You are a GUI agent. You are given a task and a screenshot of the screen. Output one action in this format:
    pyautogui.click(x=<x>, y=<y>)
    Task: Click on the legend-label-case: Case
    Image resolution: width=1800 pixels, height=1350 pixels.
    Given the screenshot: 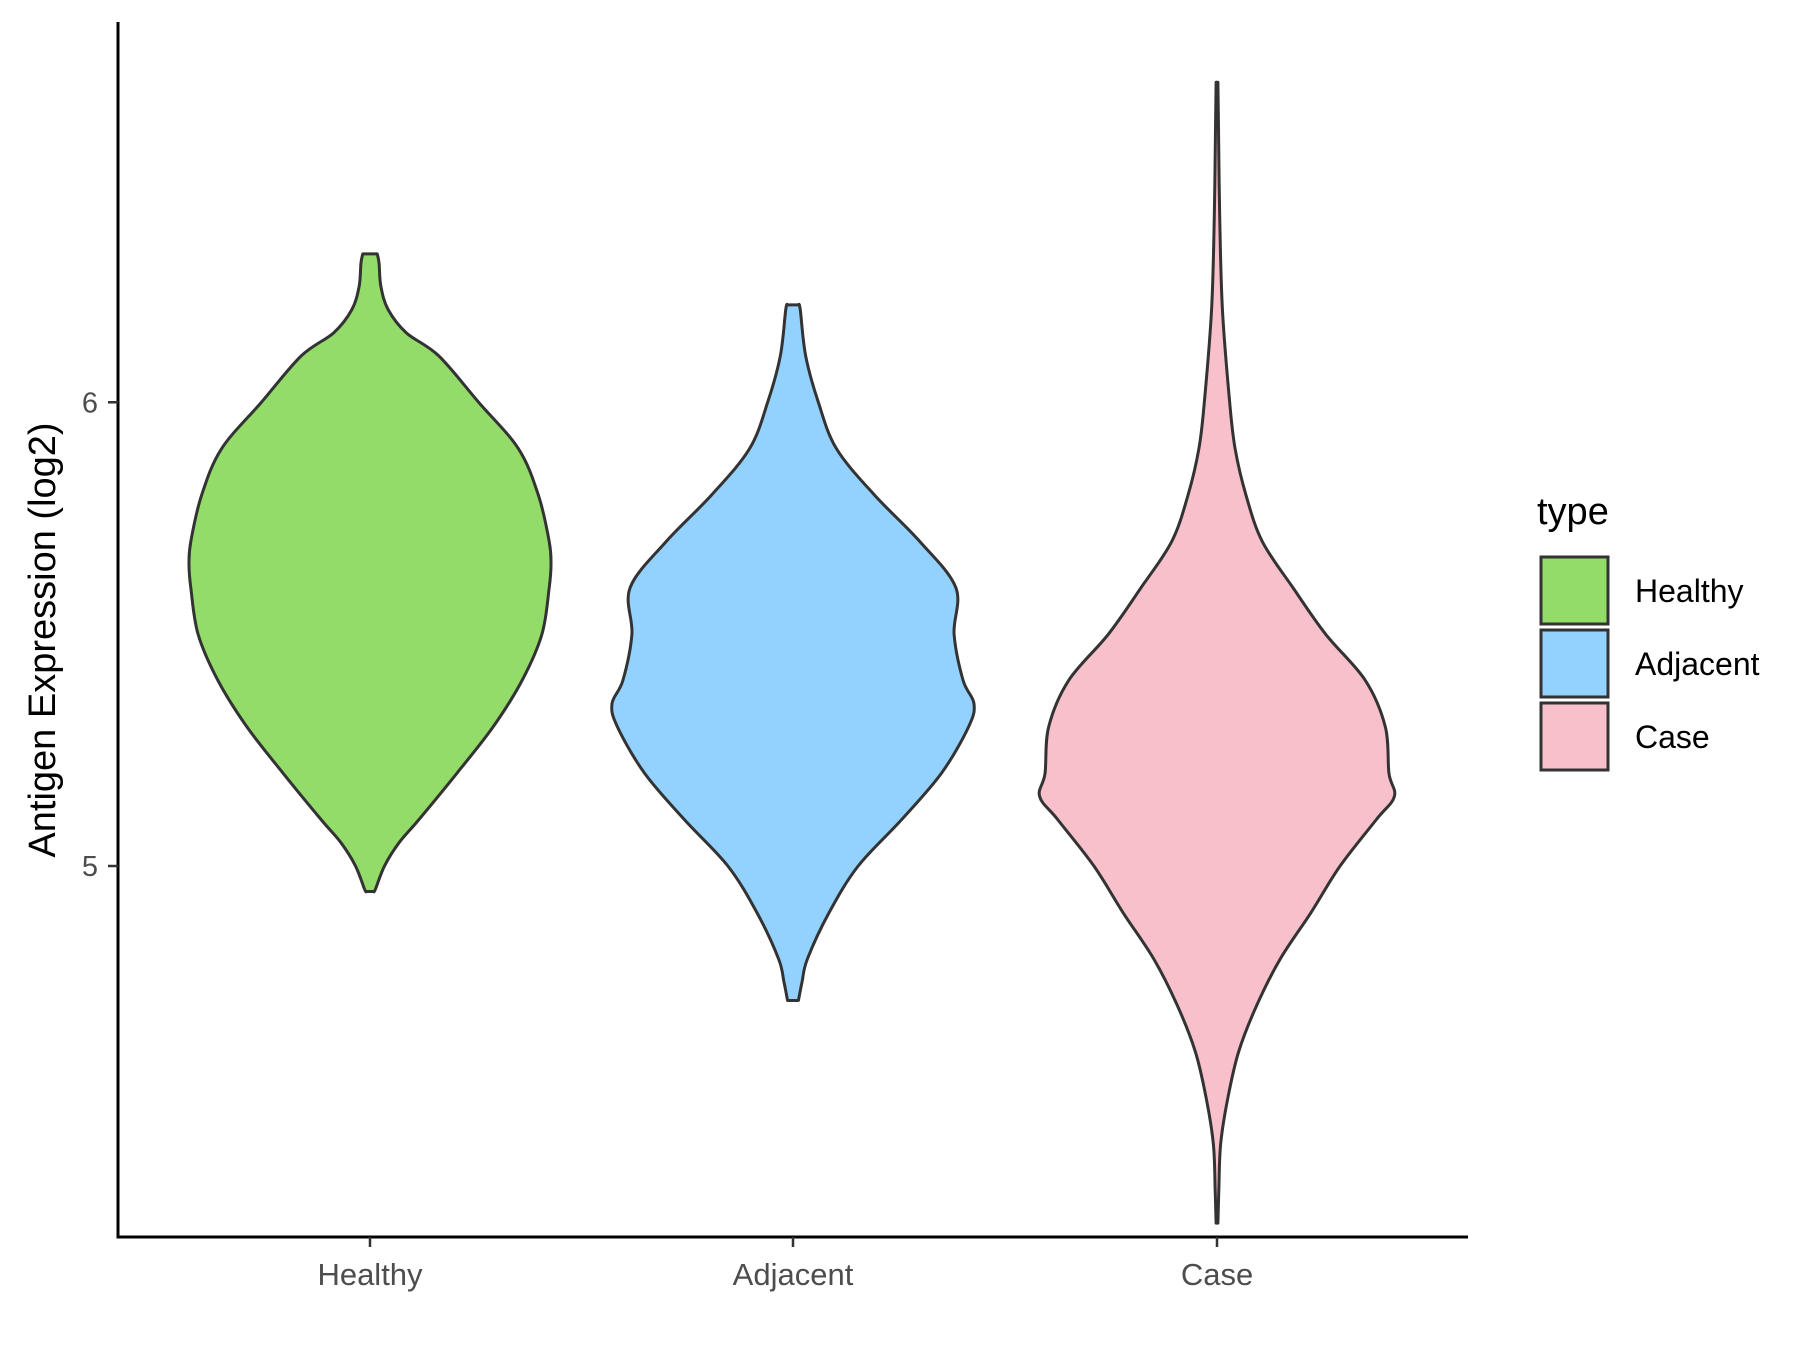 What is the action you would take?
    pyautogui.click(x=1672, y=737)
    